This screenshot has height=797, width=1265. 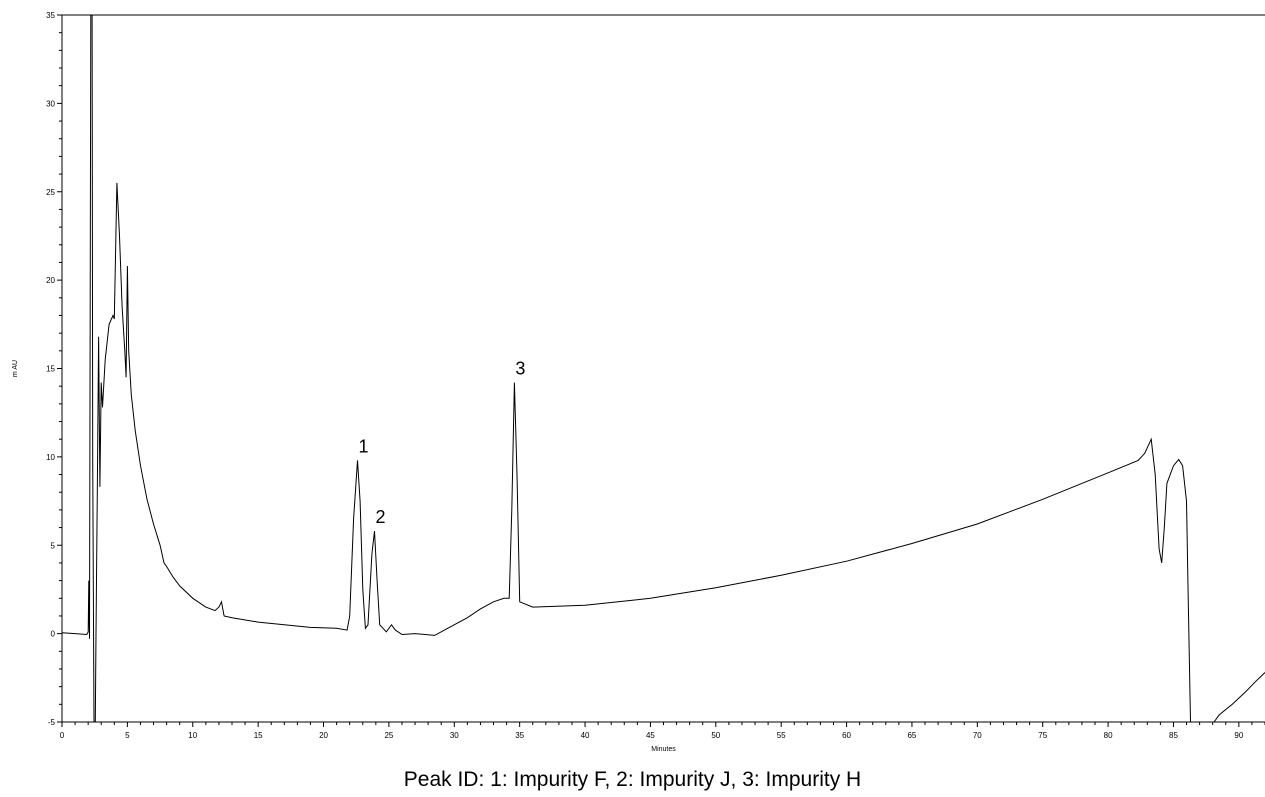 I want to click on x-tick-label: 15, so click(x=258, y=735).